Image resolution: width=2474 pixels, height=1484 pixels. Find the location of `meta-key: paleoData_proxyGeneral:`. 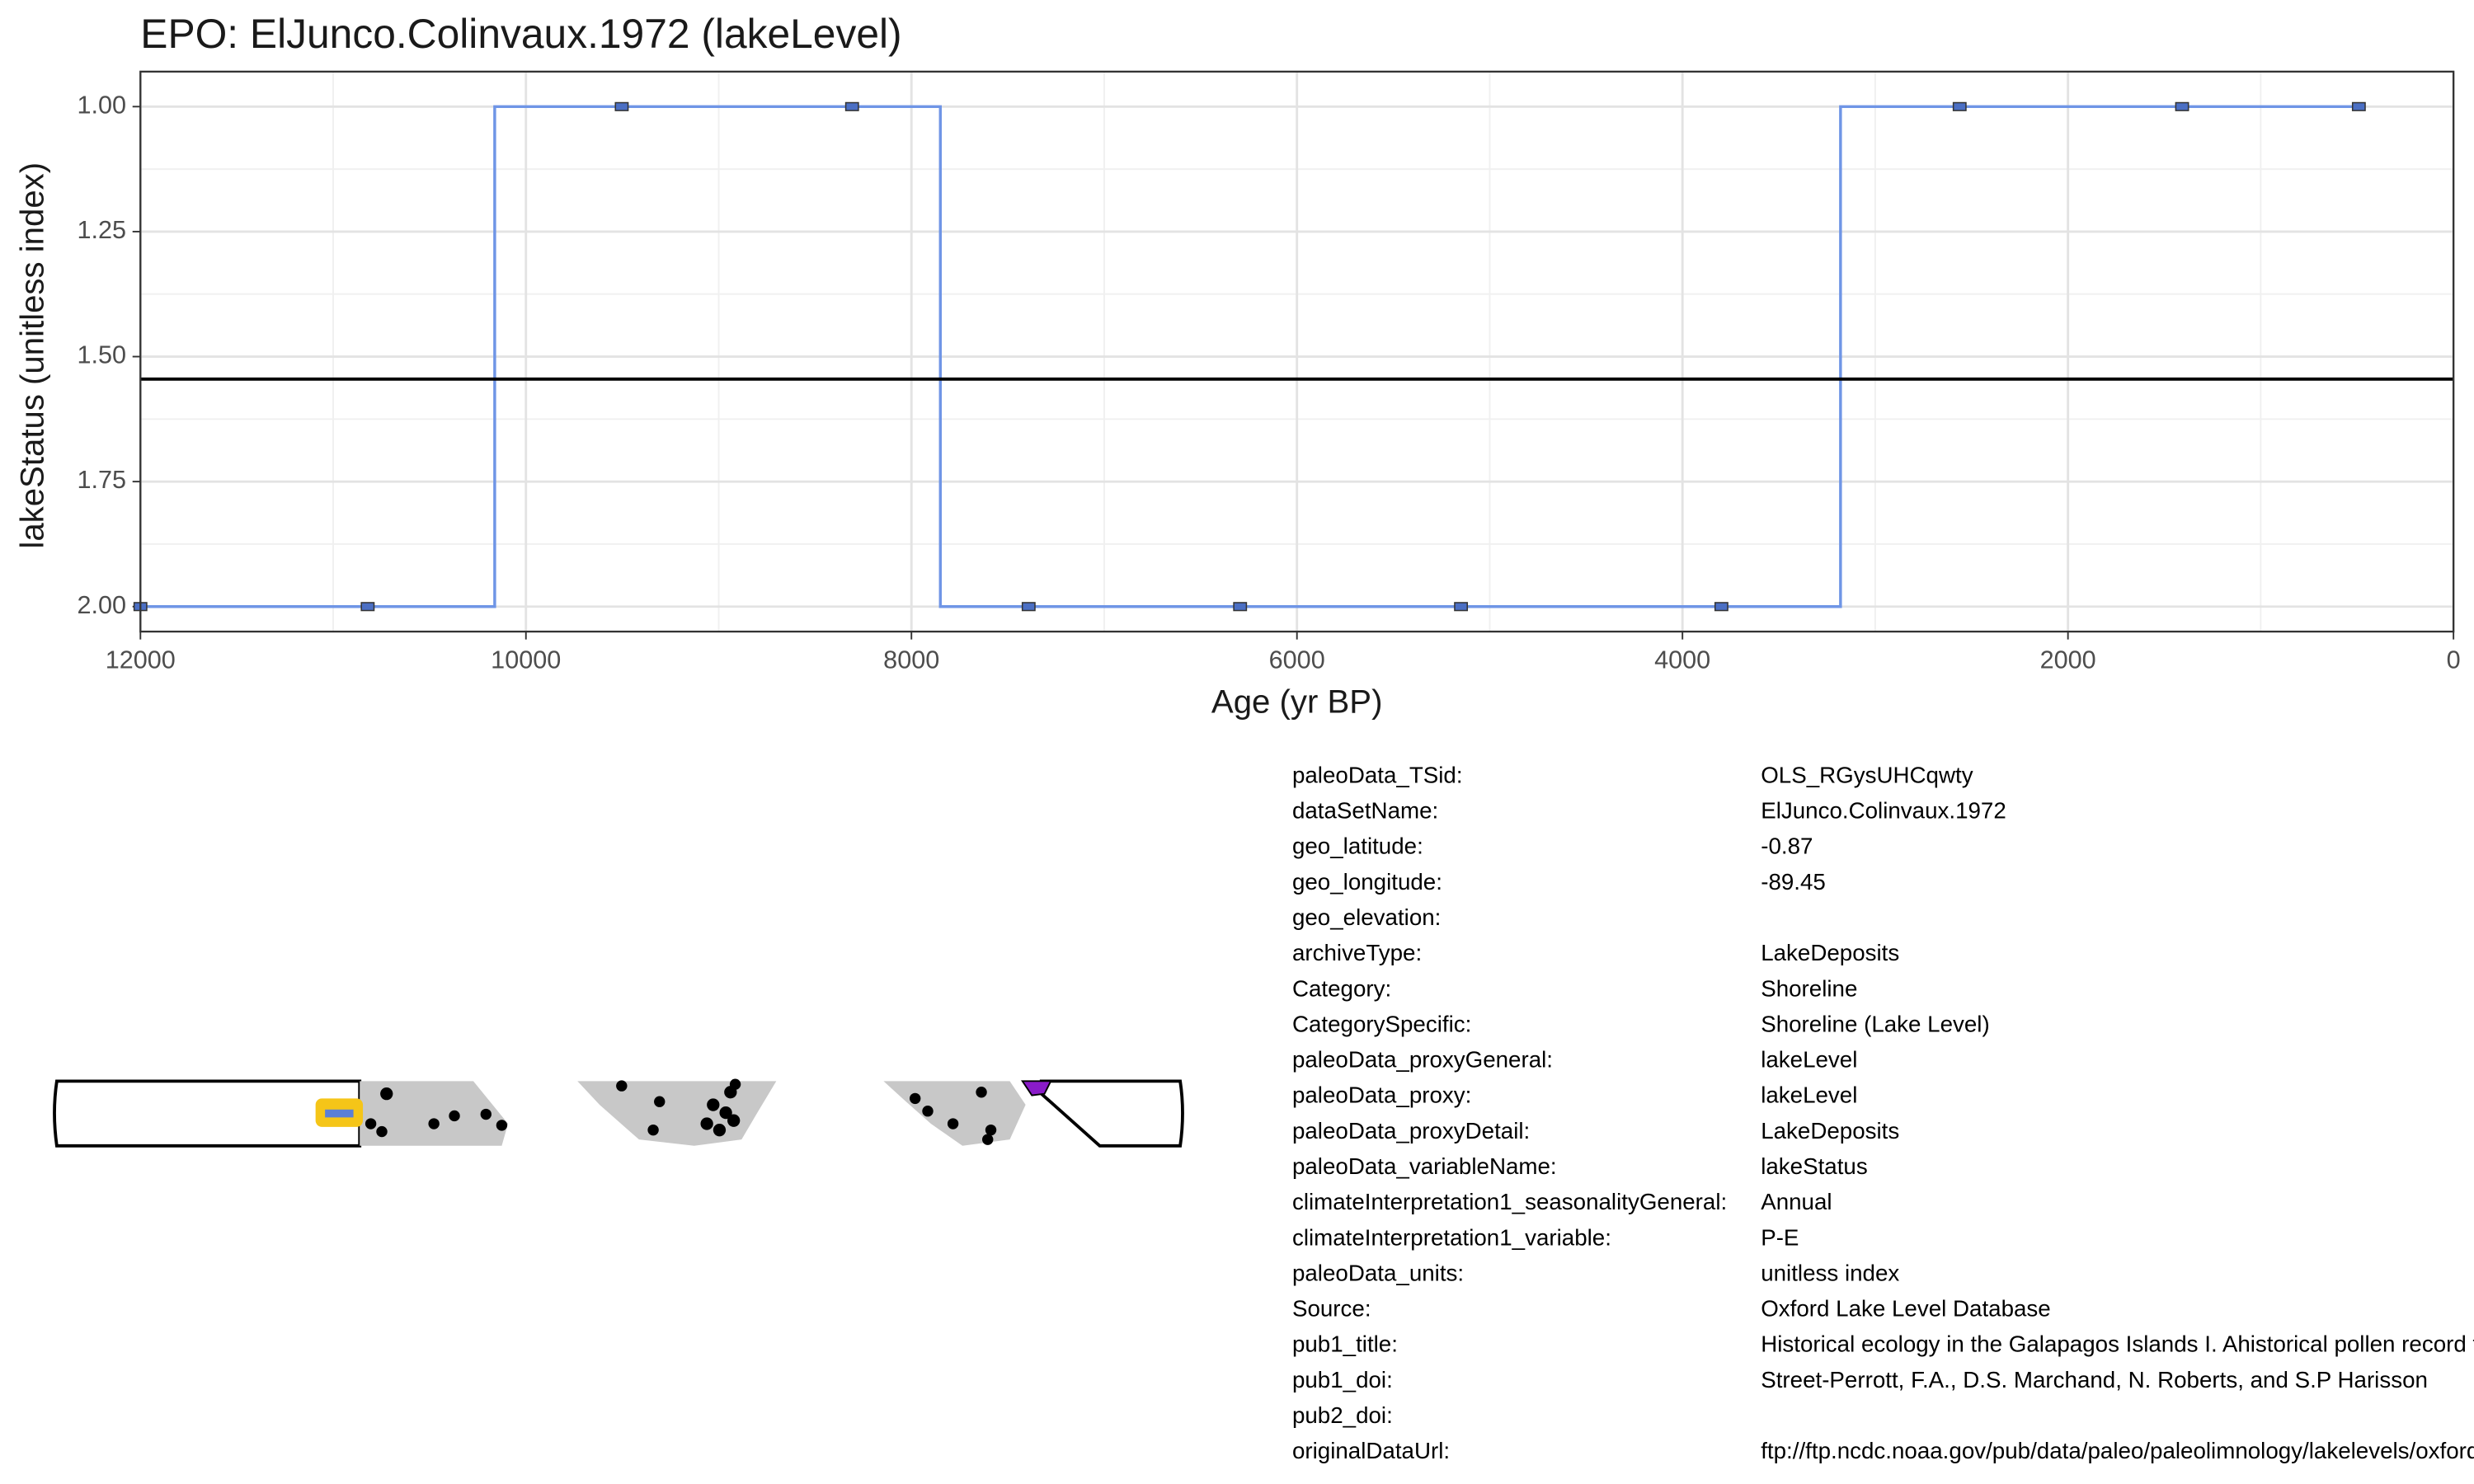

meta-key: paleoData_proxyGeneral: is located at coordinates (1422, 1060).